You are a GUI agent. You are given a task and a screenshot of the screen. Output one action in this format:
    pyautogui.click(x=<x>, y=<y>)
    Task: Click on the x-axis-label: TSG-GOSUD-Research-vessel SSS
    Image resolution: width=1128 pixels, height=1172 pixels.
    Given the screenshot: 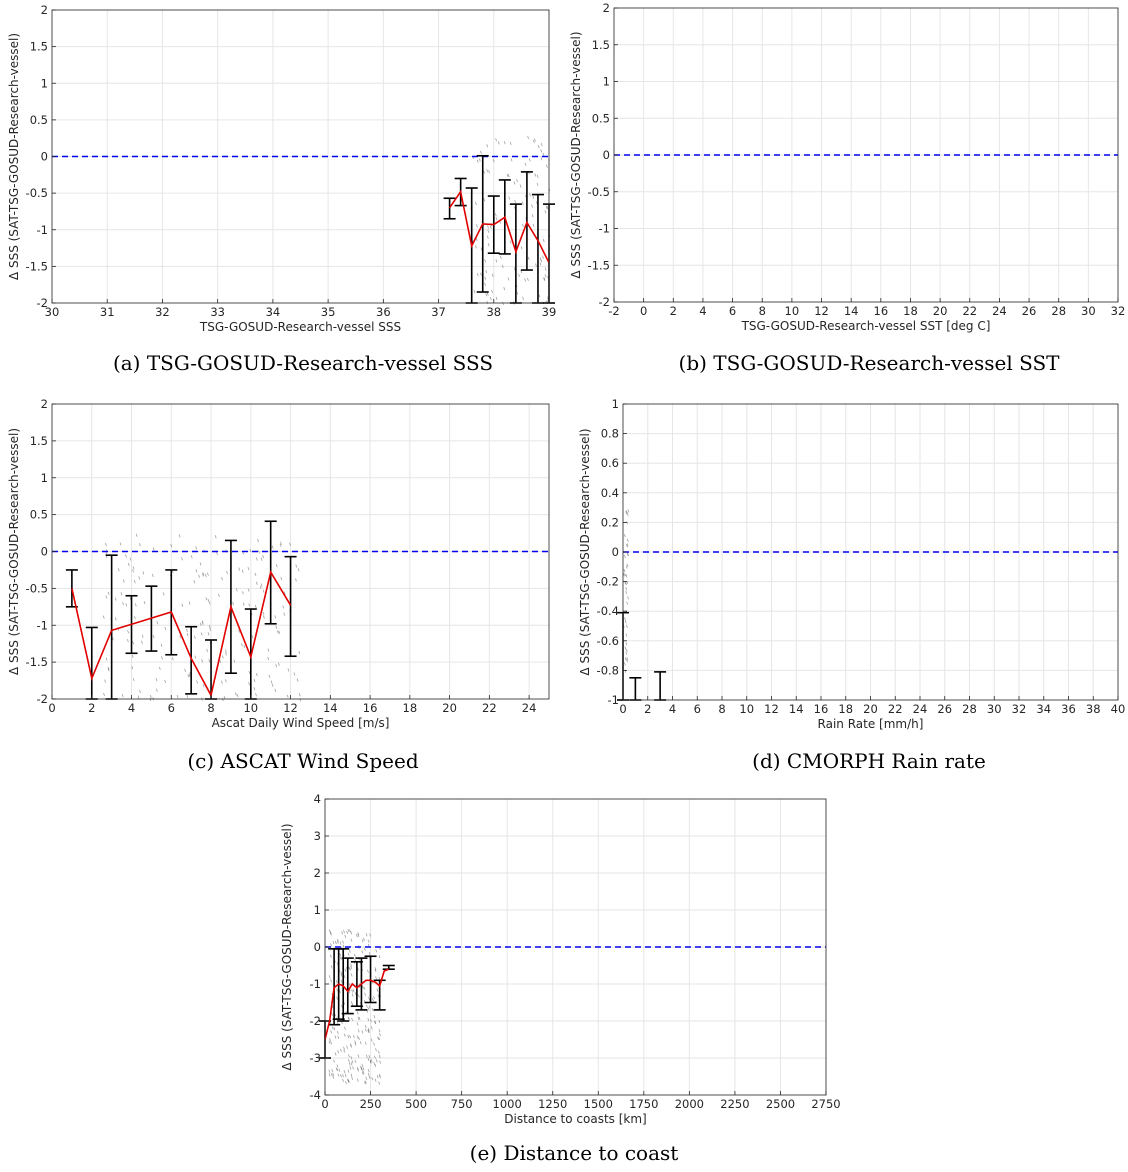 What is the action you would take?
    pyautogui.click(x=300, y=327)
    